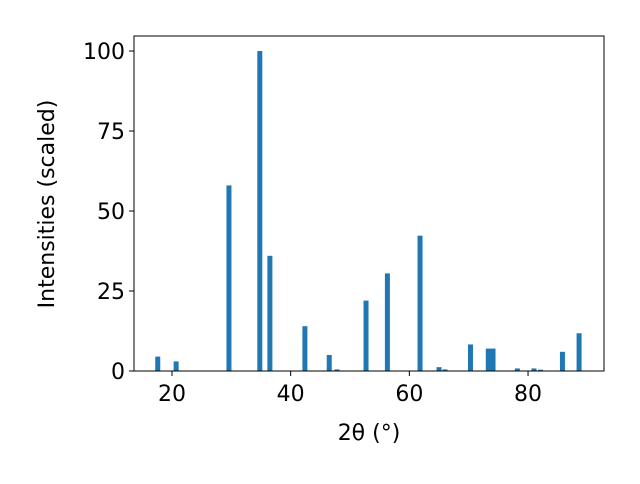 The width and height of the screenshot is (640, 484). Describe the element at coordinates (111, 212) in the screenshot. I see `y-tick-label: 50` at that location.